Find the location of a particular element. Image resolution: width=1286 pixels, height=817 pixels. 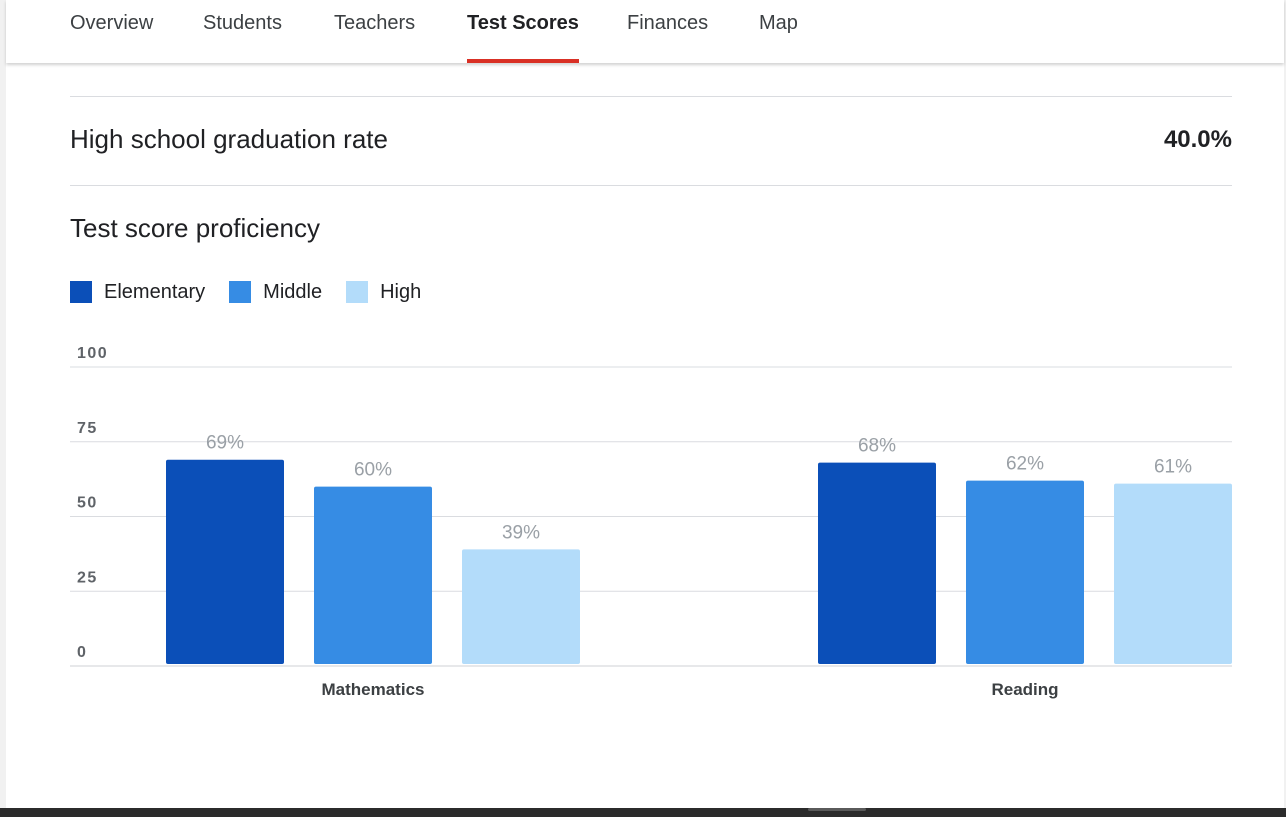

tab-test-scores: Test Scores is located at coordinates (523, 31).